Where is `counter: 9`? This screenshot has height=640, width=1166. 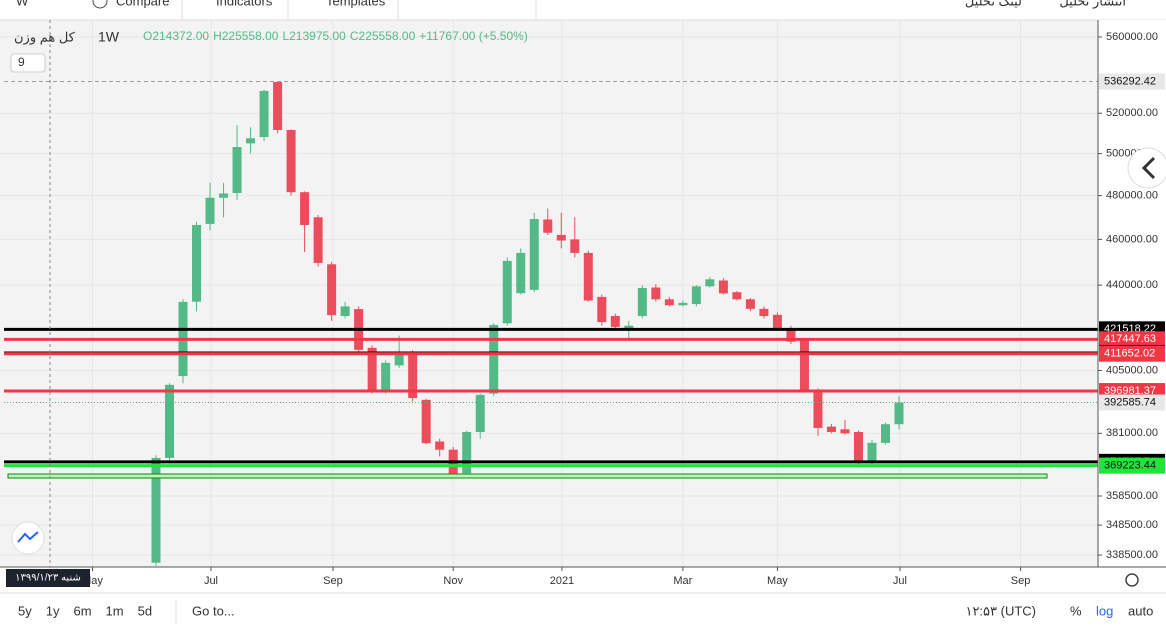 counter: 9 is located at coordinates (21, 62).